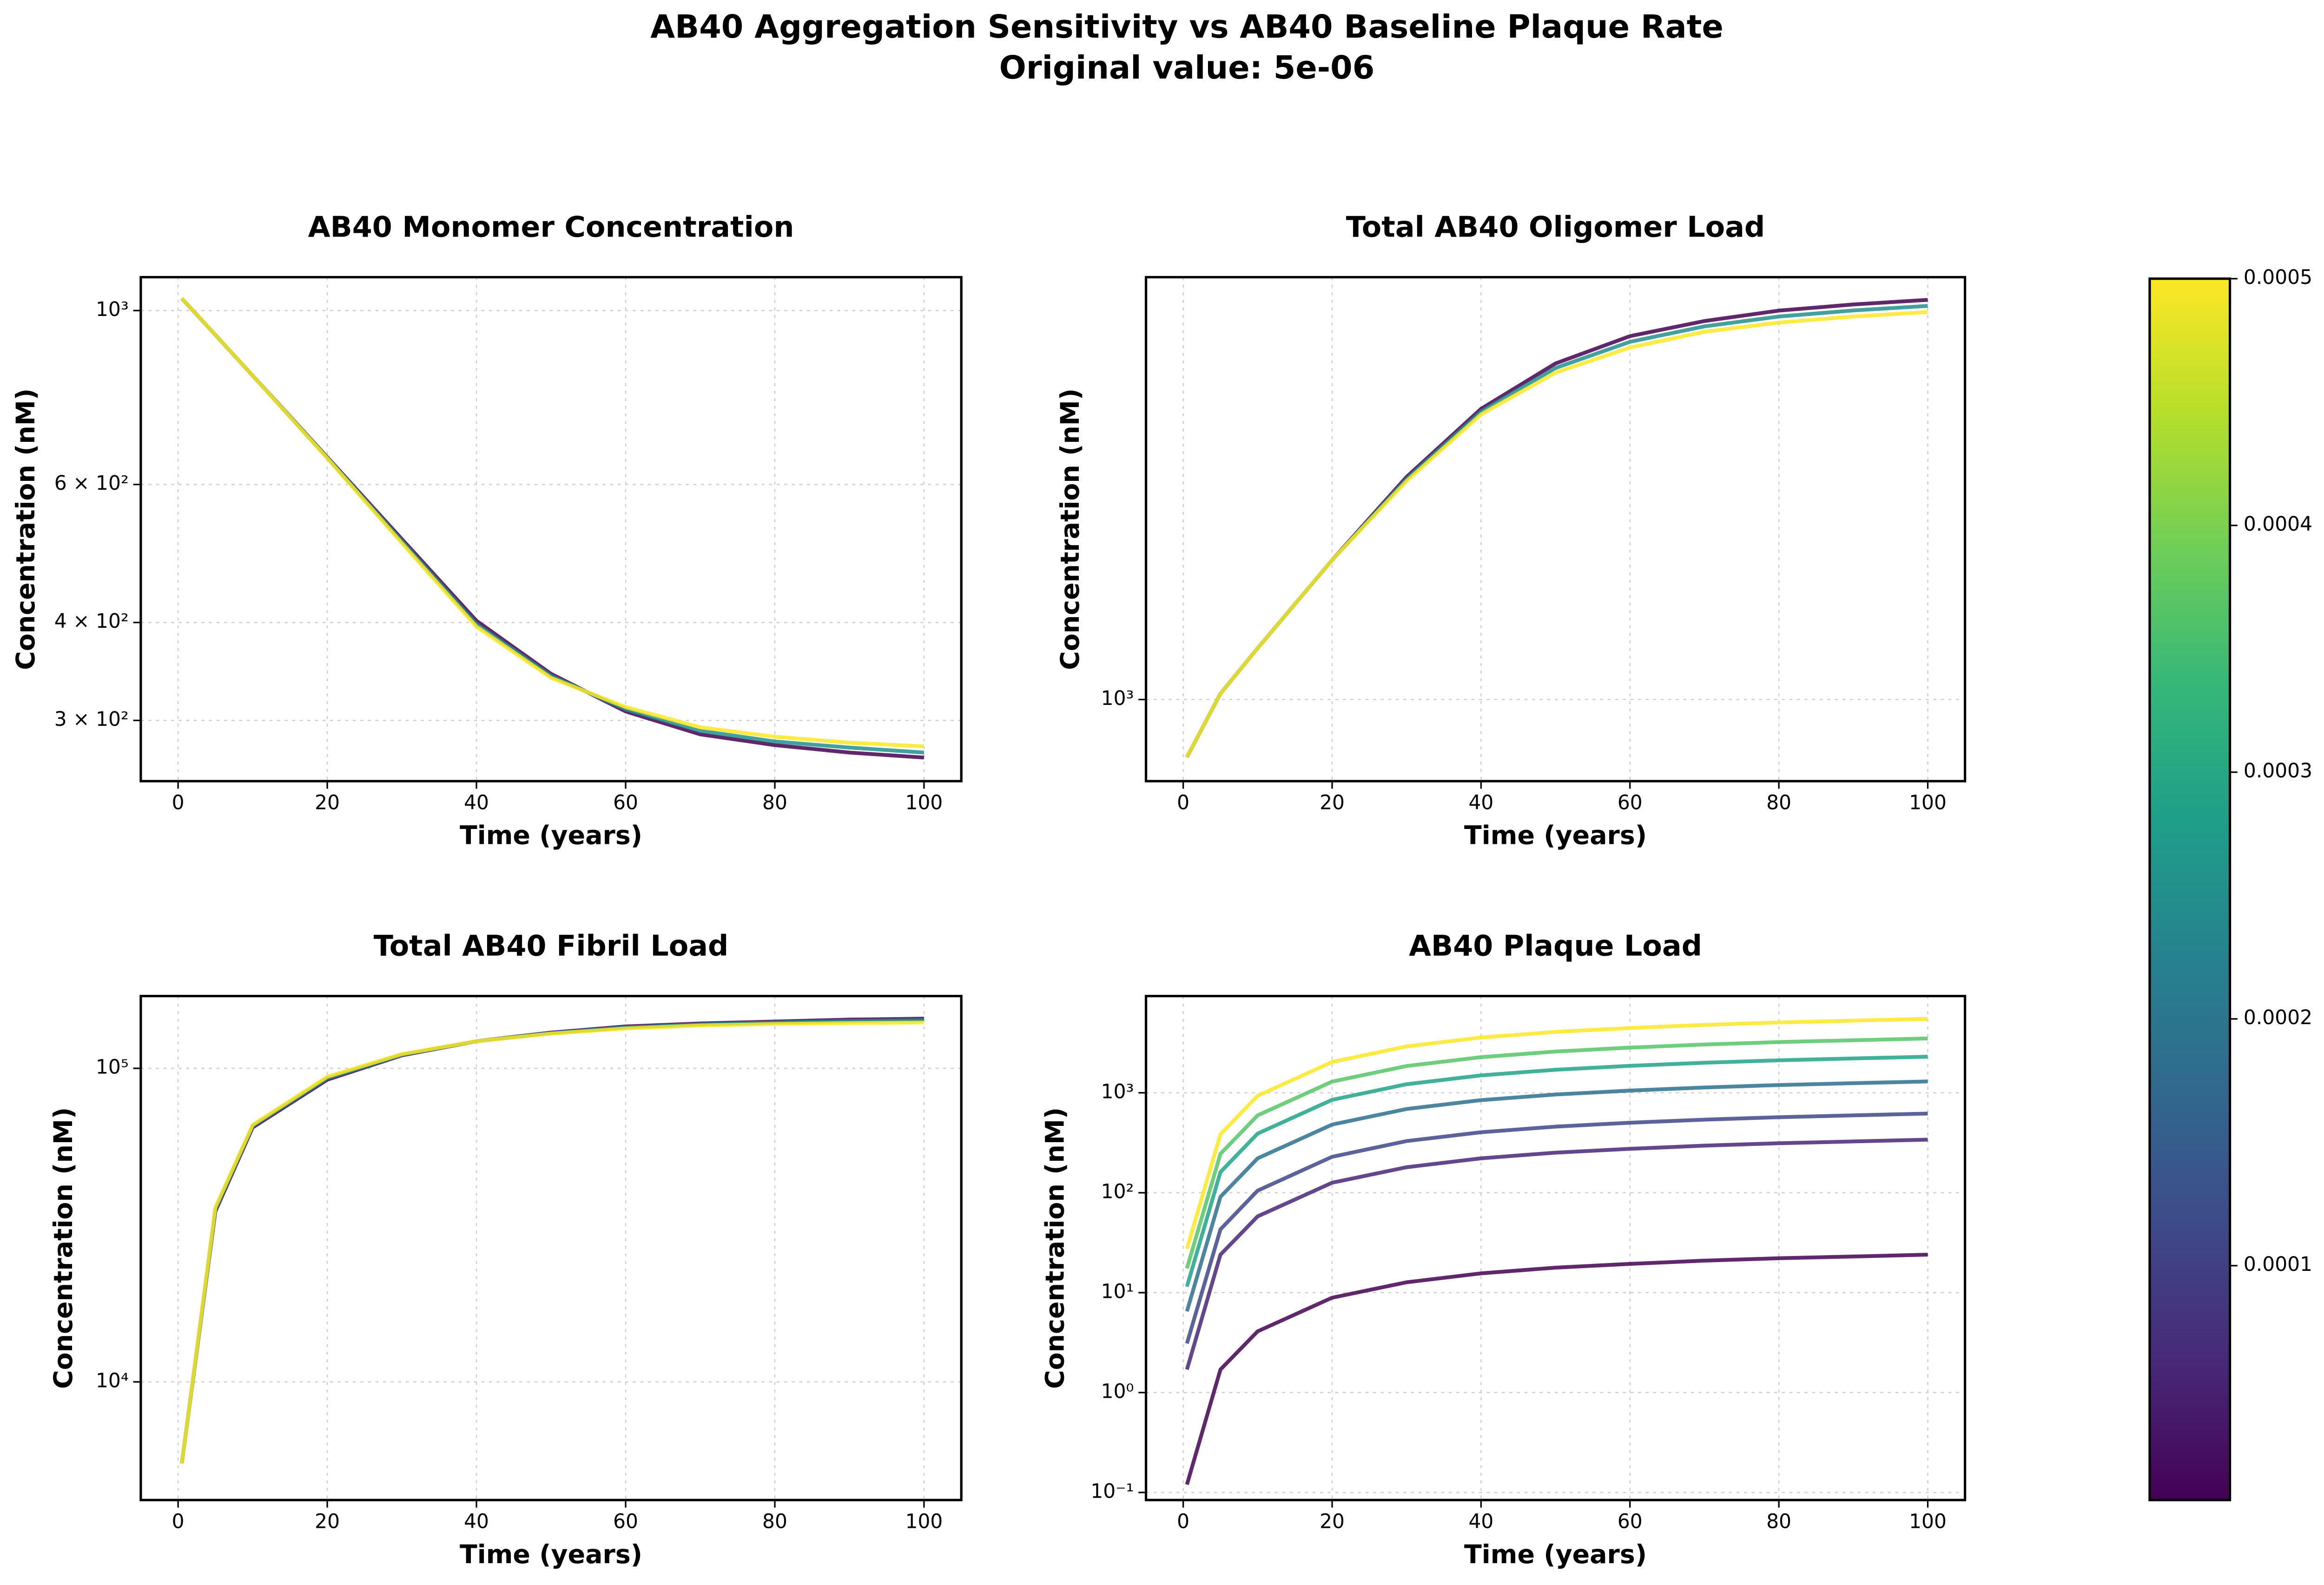 This screenshot has width=2324, height=1585. Describe the element at coordinates (2278, 524) in the screenshot. I see `colorbar-tick-label: 0.0004` at that location.